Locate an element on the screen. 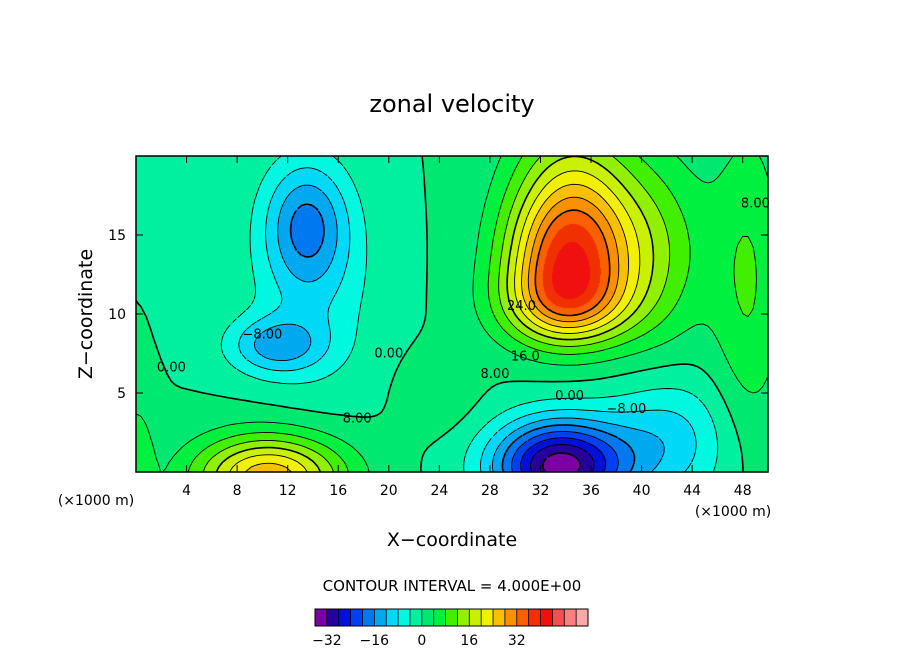 This screenshot has height=654, width=904. x-tick-label: 36 is located at coordinates (591, 491).